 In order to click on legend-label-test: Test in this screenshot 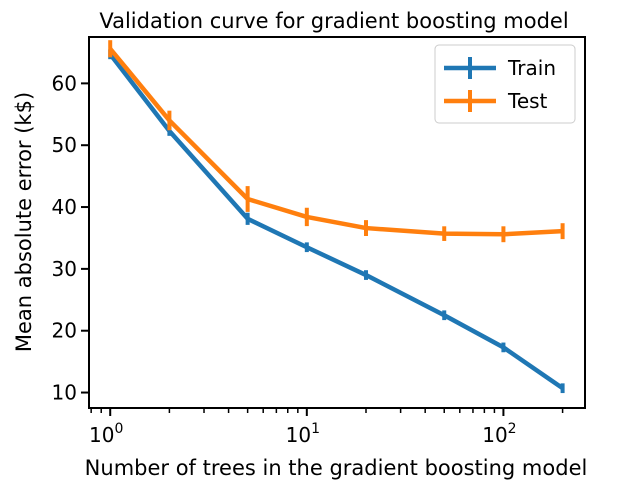, I will do `click(527, 101)`.